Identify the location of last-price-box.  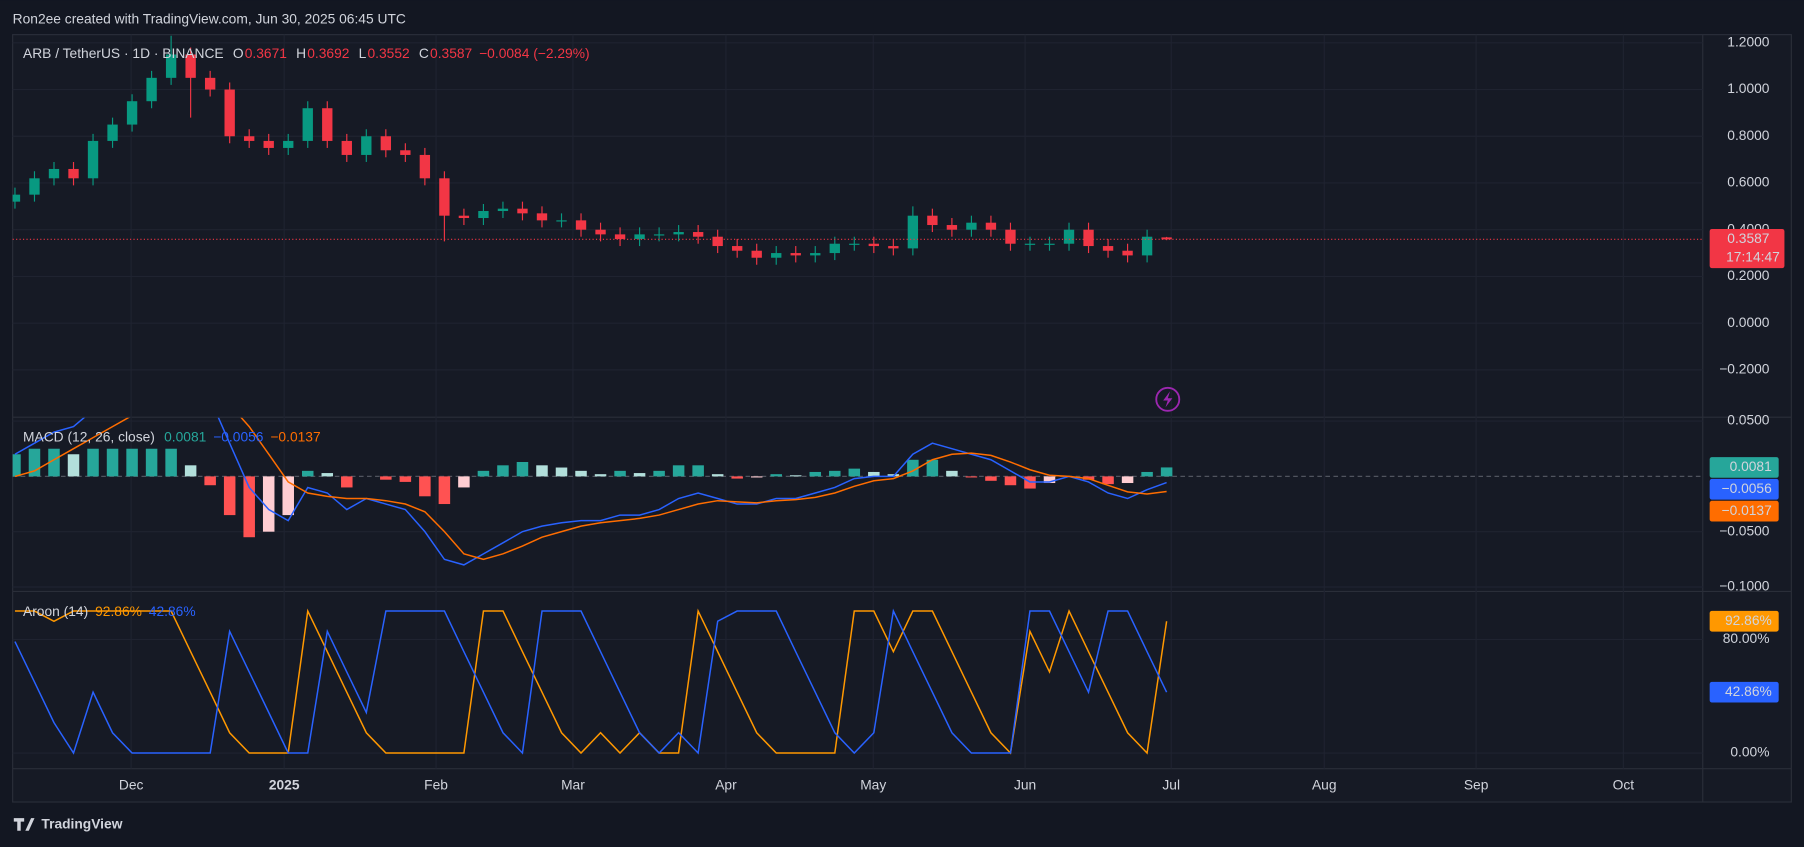
(1747, 248).